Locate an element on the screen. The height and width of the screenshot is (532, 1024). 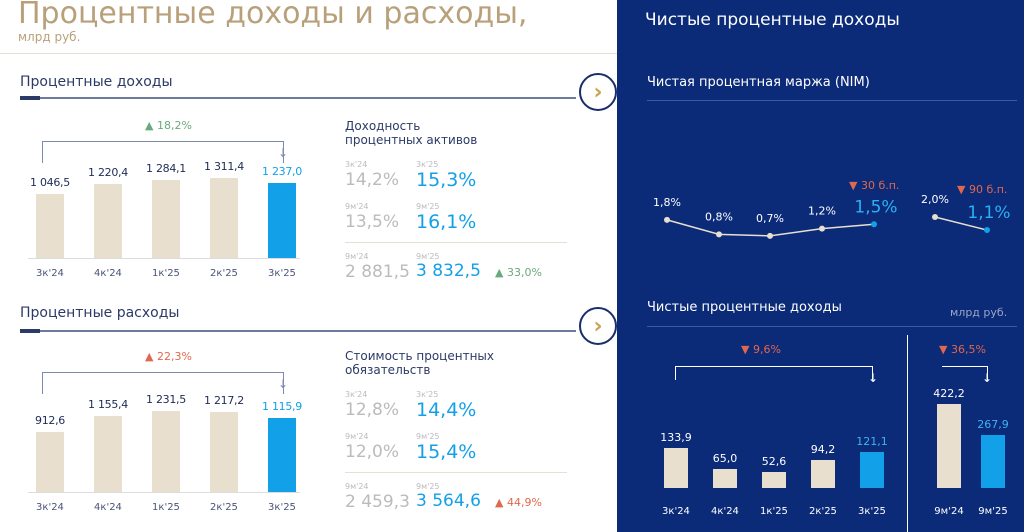
value: 15,4% is located at coordinates (446, 452).